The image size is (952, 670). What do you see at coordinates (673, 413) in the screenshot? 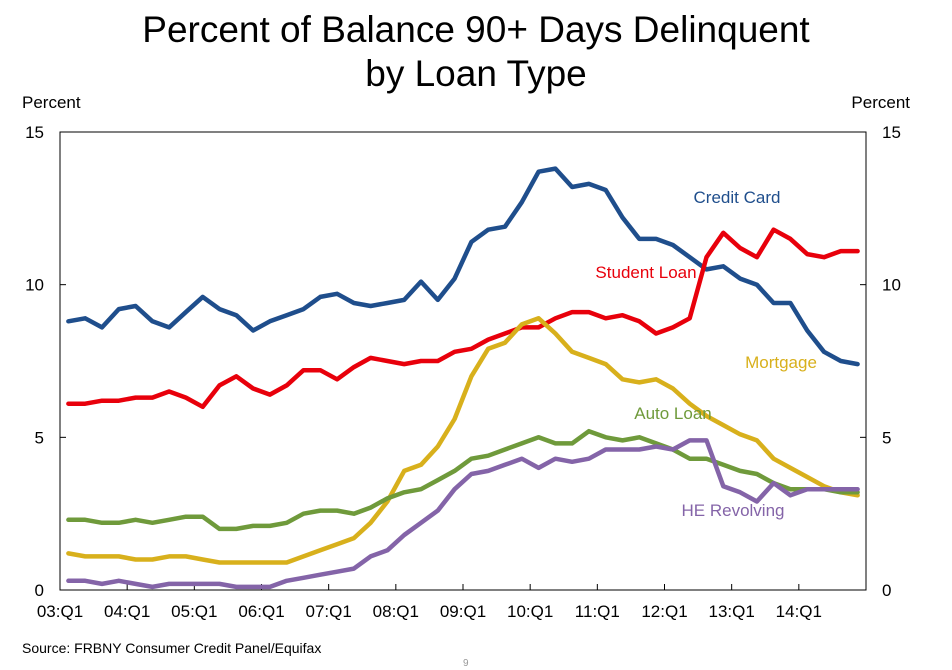
I see `auto-loan-label: Auto Loan` at bounding box center [673, 413].